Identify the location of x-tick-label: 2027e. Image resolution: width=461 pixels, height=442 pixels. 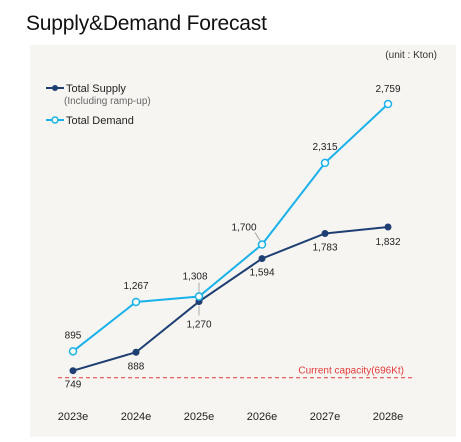
(325, 417).